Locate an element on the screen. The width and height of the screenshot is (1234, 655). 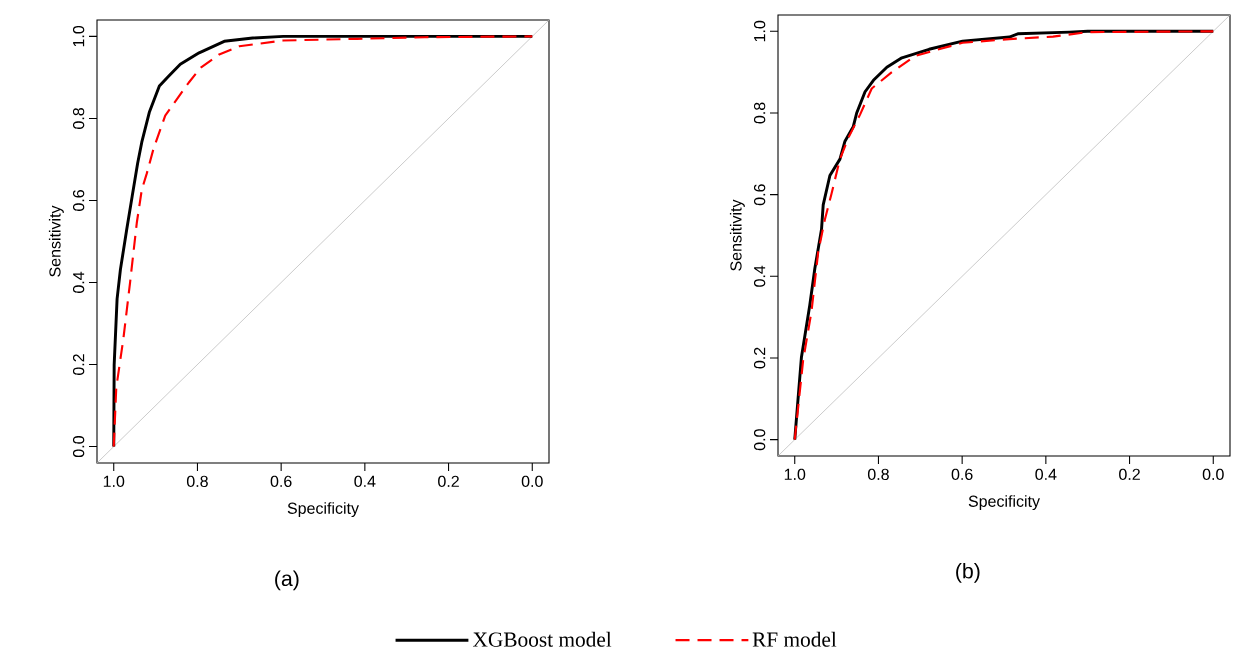
legend-label: RF model is located at coordinates (794, 639).